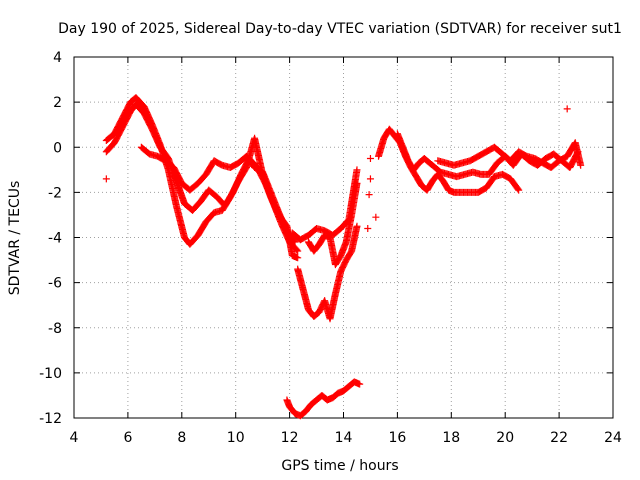  What do you see at coordinates (55, 193) in the screenshot?
I see `y-tick-label: -2` at bounding box center [55, 193].